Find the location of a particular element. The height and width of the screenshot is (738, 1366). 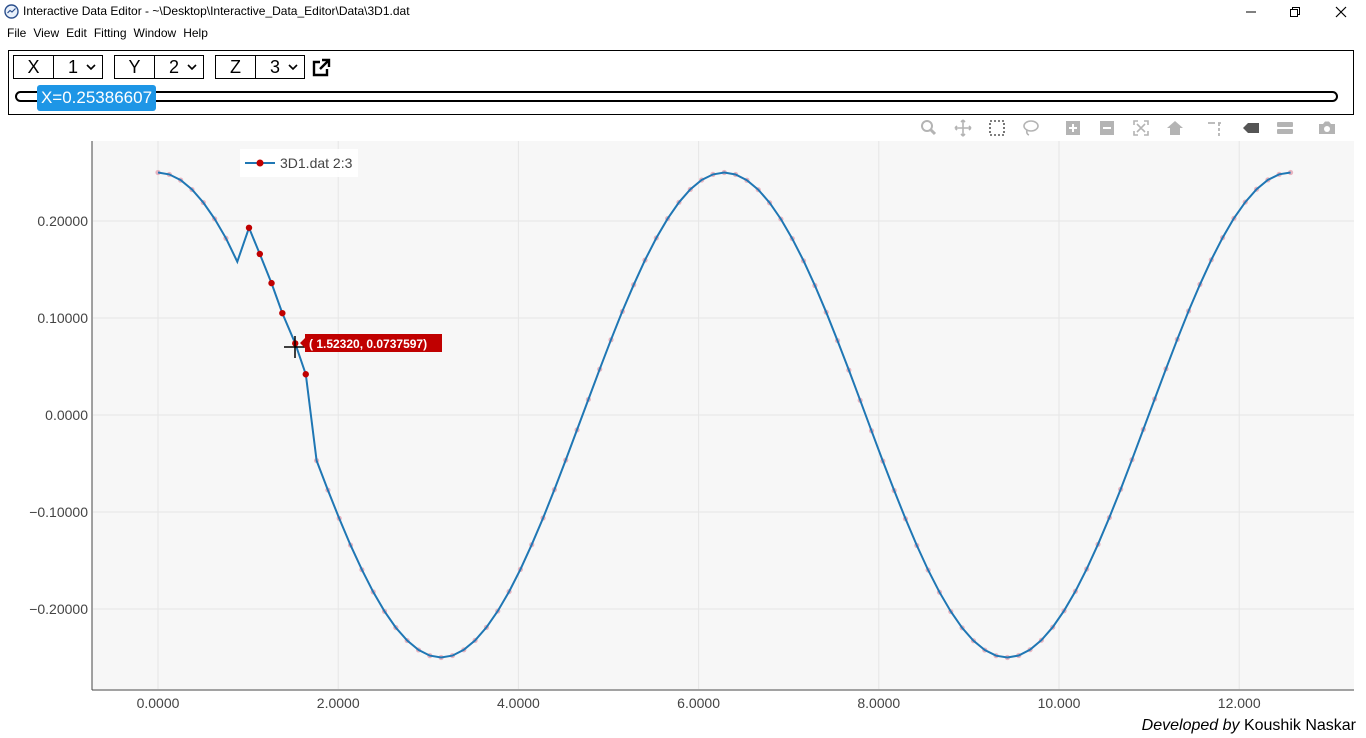

lasso-select-icon is located at coordinates (1031, 128).